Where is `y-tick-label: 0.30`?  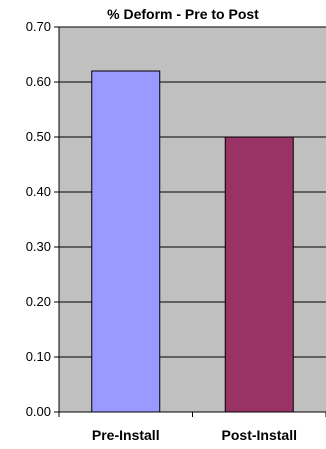
y-tick-label: 0.30 is located at coordinates (38, 246).